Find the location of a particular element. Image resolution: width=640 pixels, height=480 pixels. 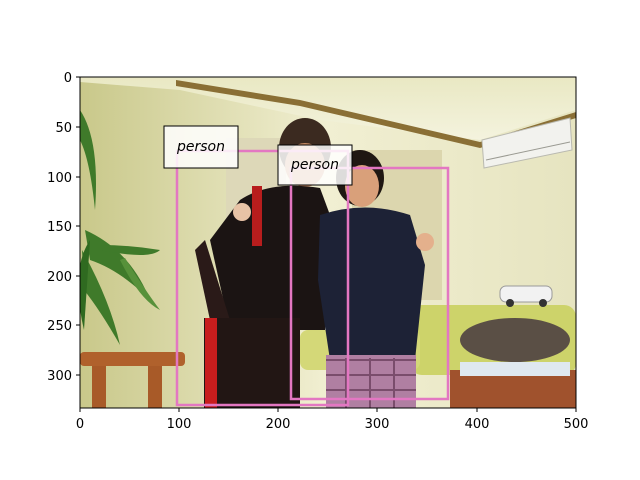

x-tick-label: 400 is located at coordinates (477, 424).